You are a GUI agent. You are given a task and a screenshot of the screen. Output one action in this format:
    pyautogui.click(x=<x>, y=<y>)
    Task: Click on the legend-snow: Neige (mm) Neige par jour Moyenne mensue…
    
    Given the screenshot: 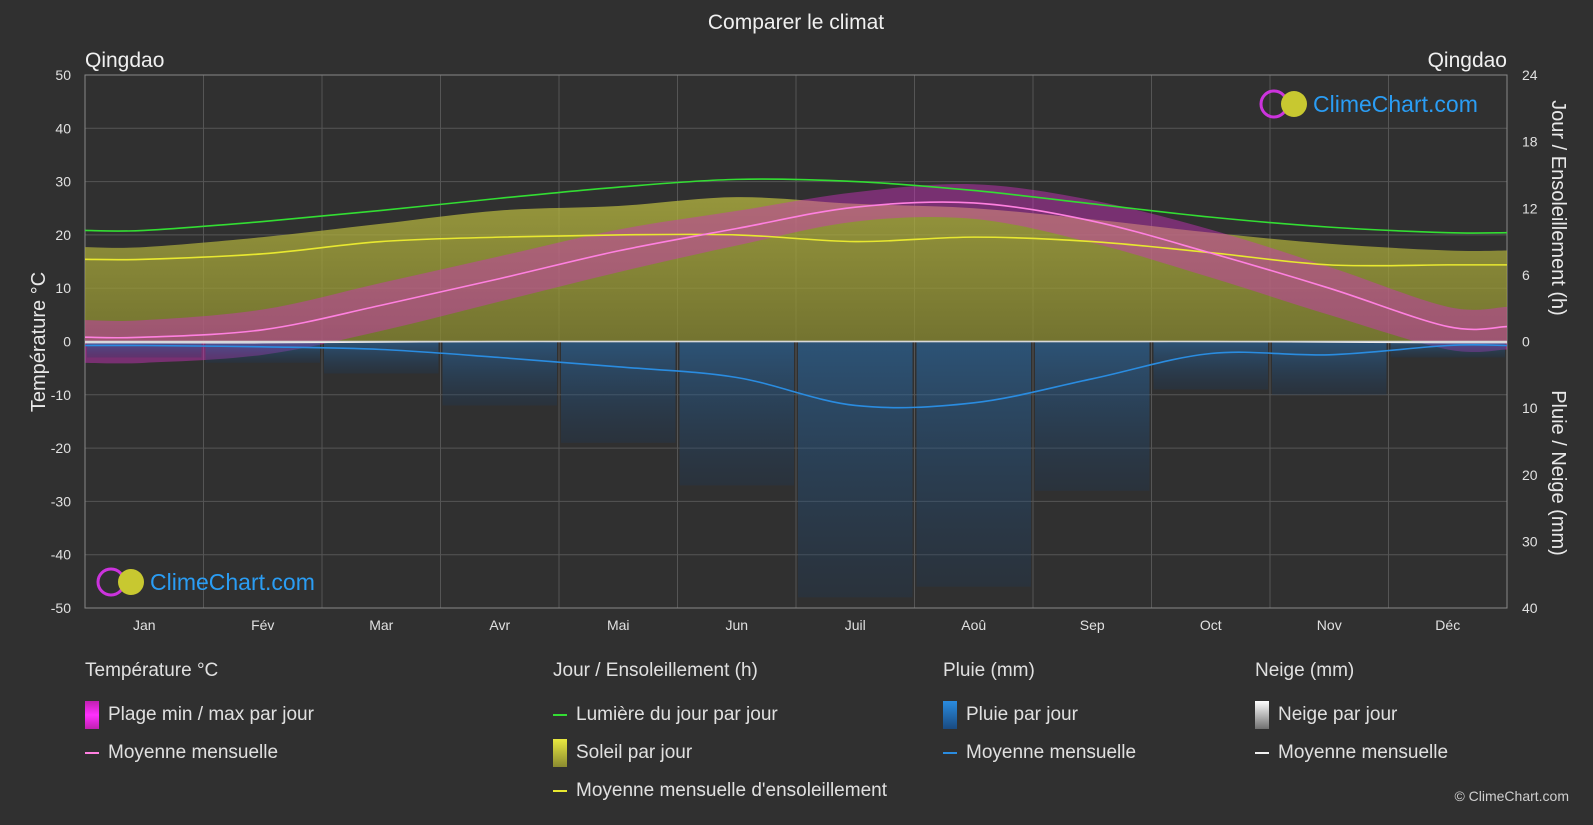 What is the action you would take?
    pyautogui.click(x=1351, y=716)
    